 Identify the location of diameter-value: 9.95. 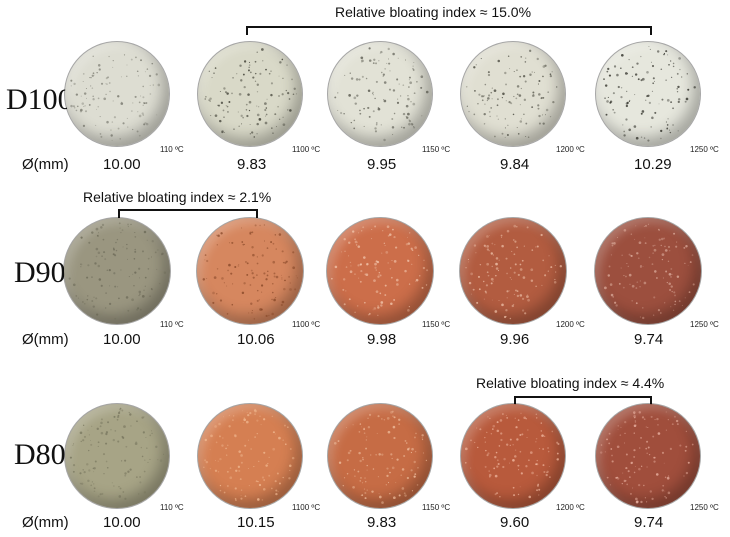
(382, 164).